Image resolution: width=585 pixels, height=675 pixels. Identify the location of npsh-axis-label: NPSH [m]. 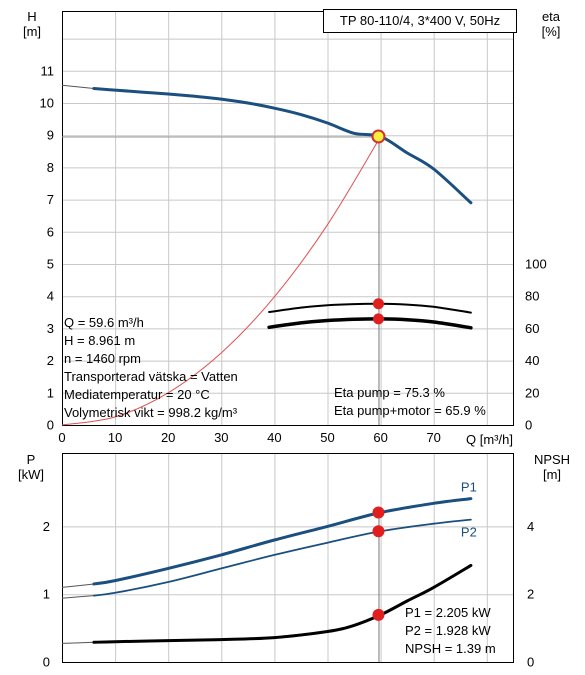
(552, 467).